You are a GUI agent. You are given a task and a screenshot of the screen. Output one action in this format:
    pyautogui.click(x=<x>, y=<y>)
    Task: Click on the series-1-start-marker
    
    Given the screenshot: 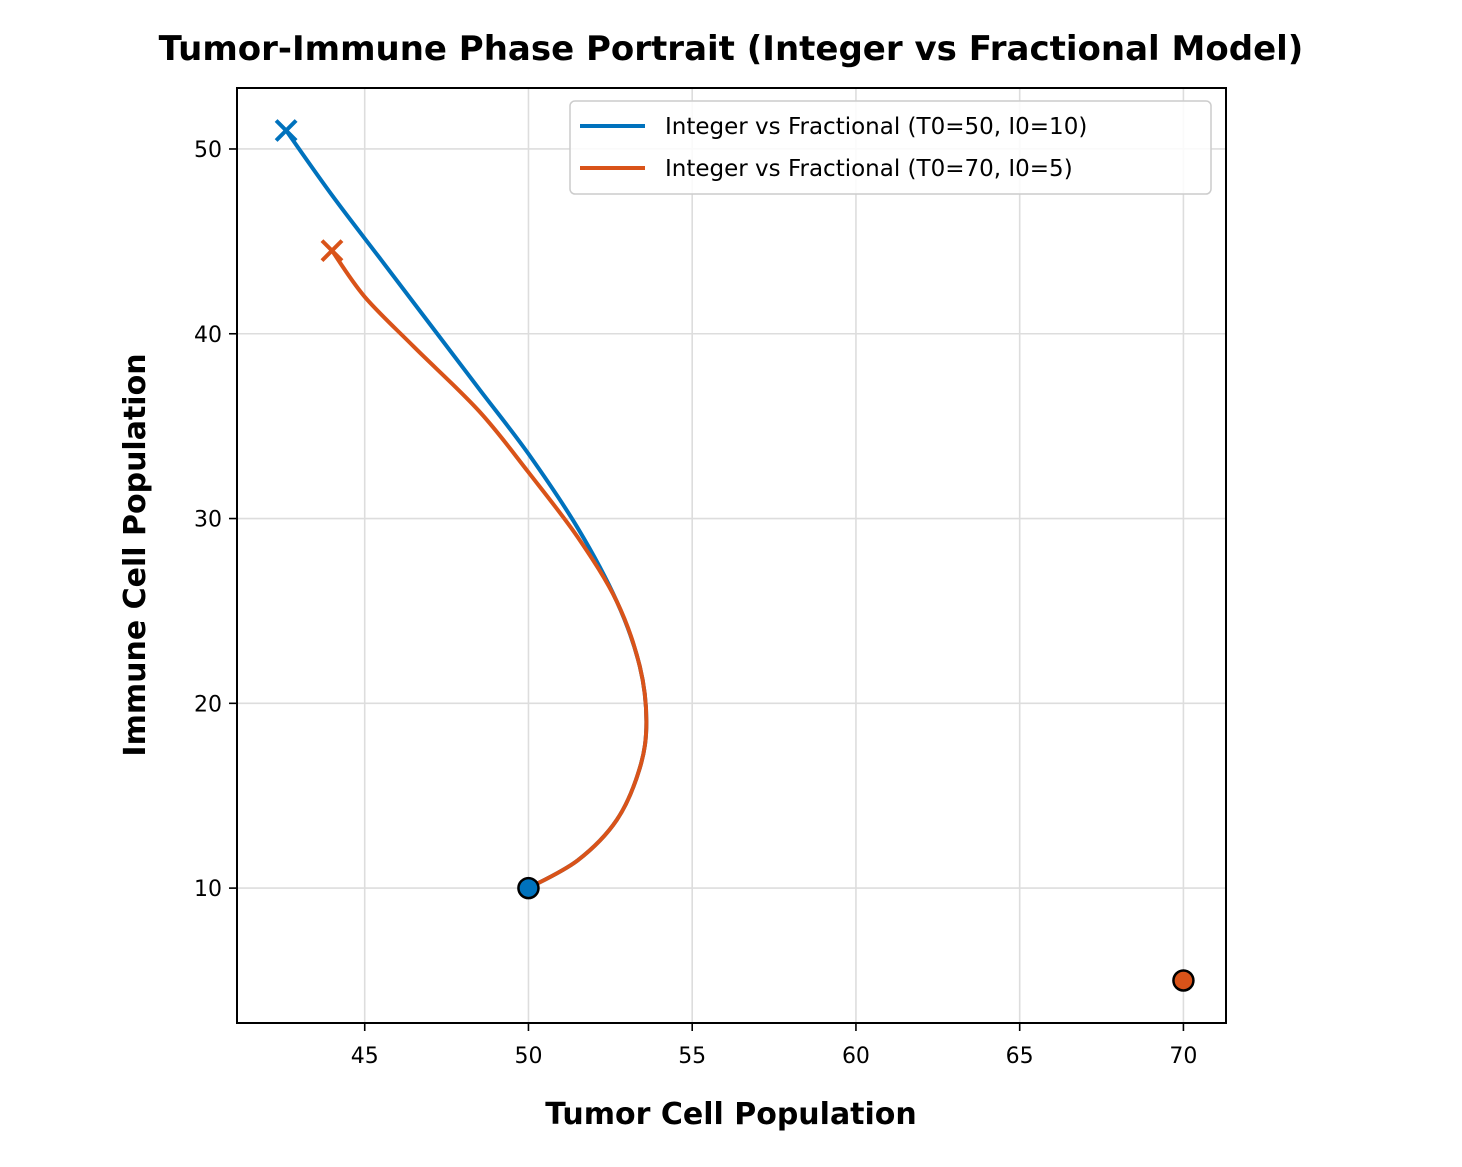 What is the action you would take?
    pyautogui.click(x=528, y=888)
    